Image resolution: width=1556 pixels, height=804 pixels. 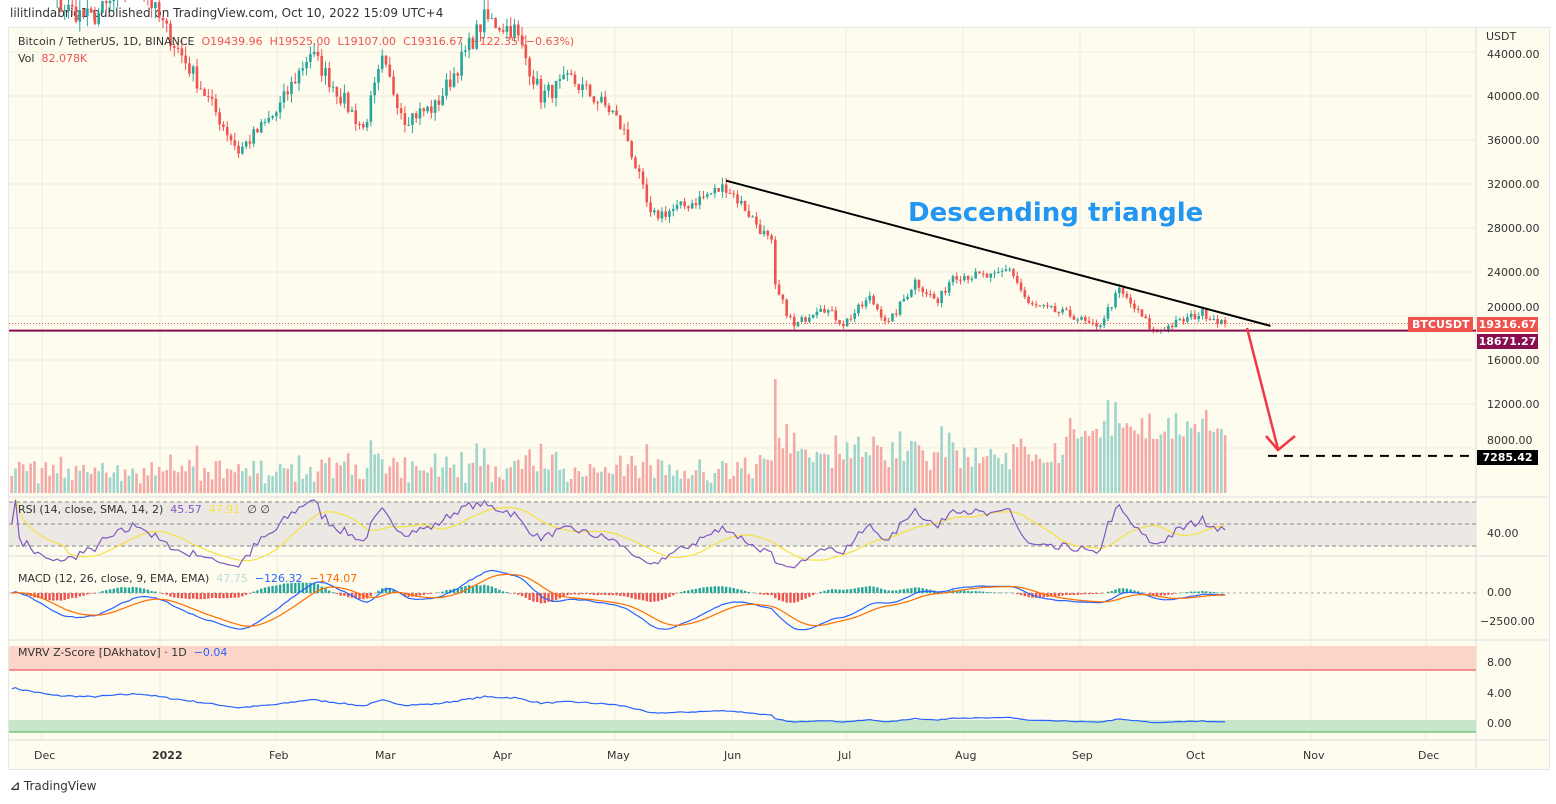 I want to click on tradingview-logo: ⊿ TradingView, so click(x=53, y=786).